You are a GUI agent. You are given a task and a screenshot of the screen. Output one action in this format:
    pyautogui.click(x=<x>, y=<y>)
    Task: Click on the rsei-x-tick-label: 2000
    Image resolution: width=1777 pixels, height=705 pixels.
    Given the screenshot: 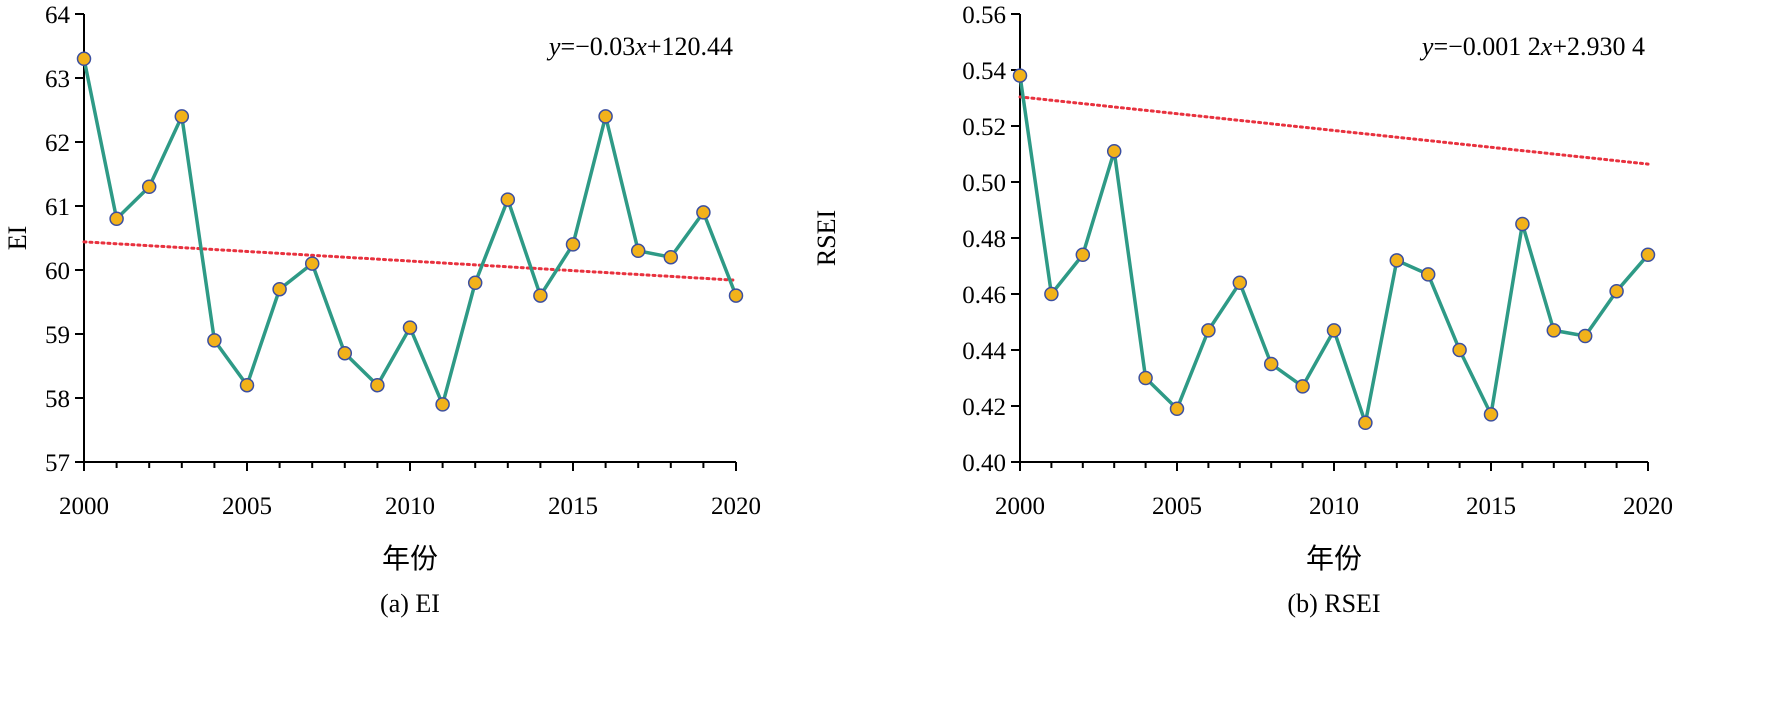 What is the action you would take?
    pyautogui.click(x=1020, y=506)
    